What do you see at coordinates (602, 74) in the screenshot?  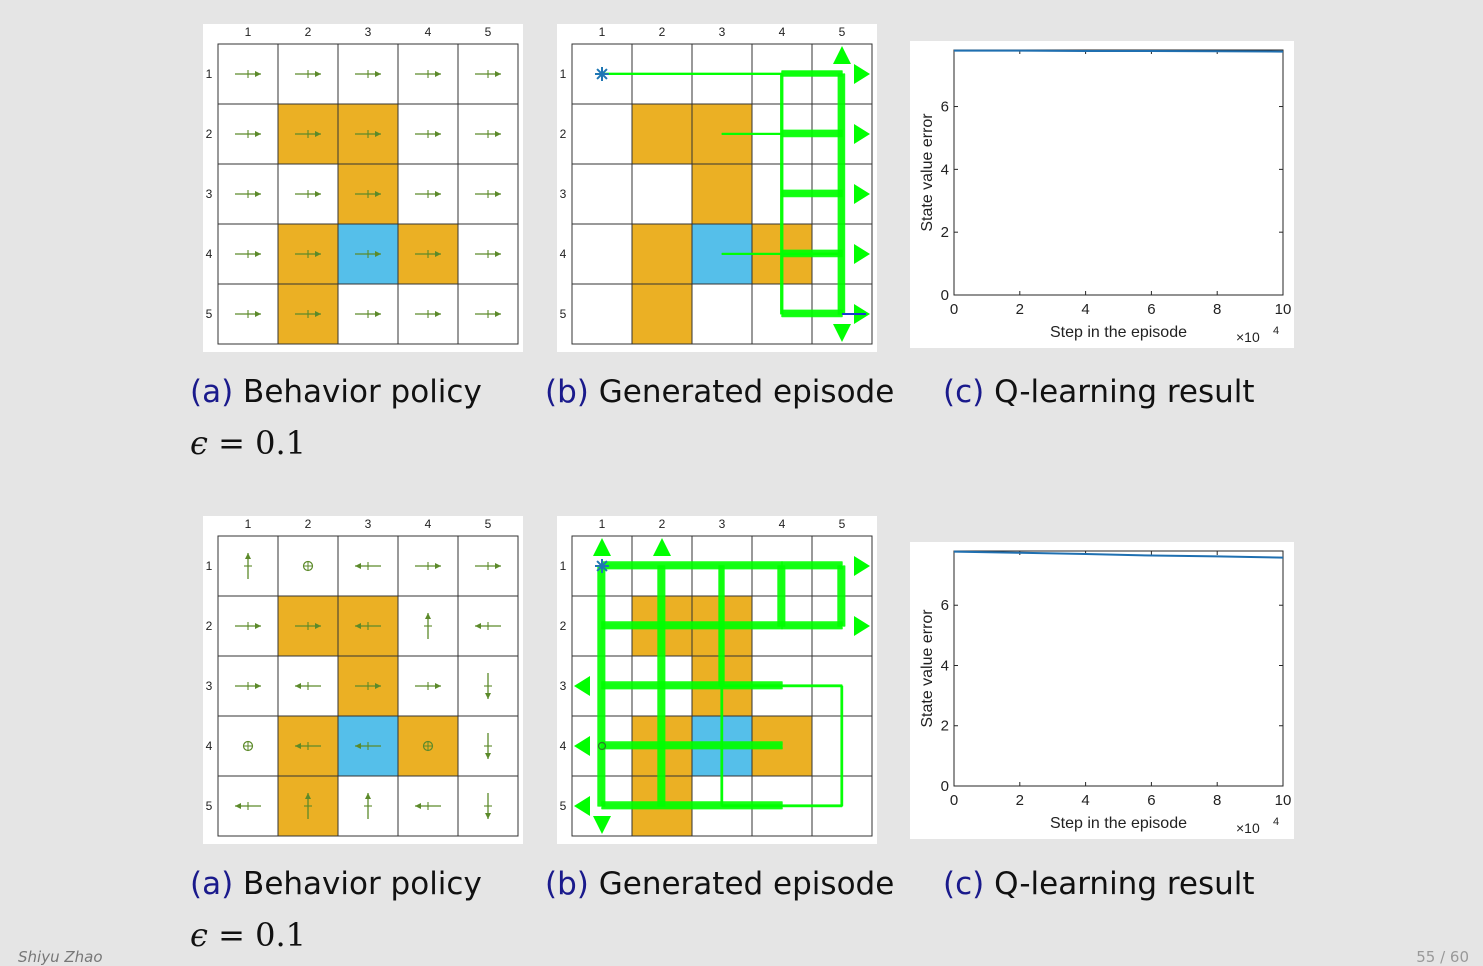 I see `start-marker-icon` at bounding box center [602, 74].